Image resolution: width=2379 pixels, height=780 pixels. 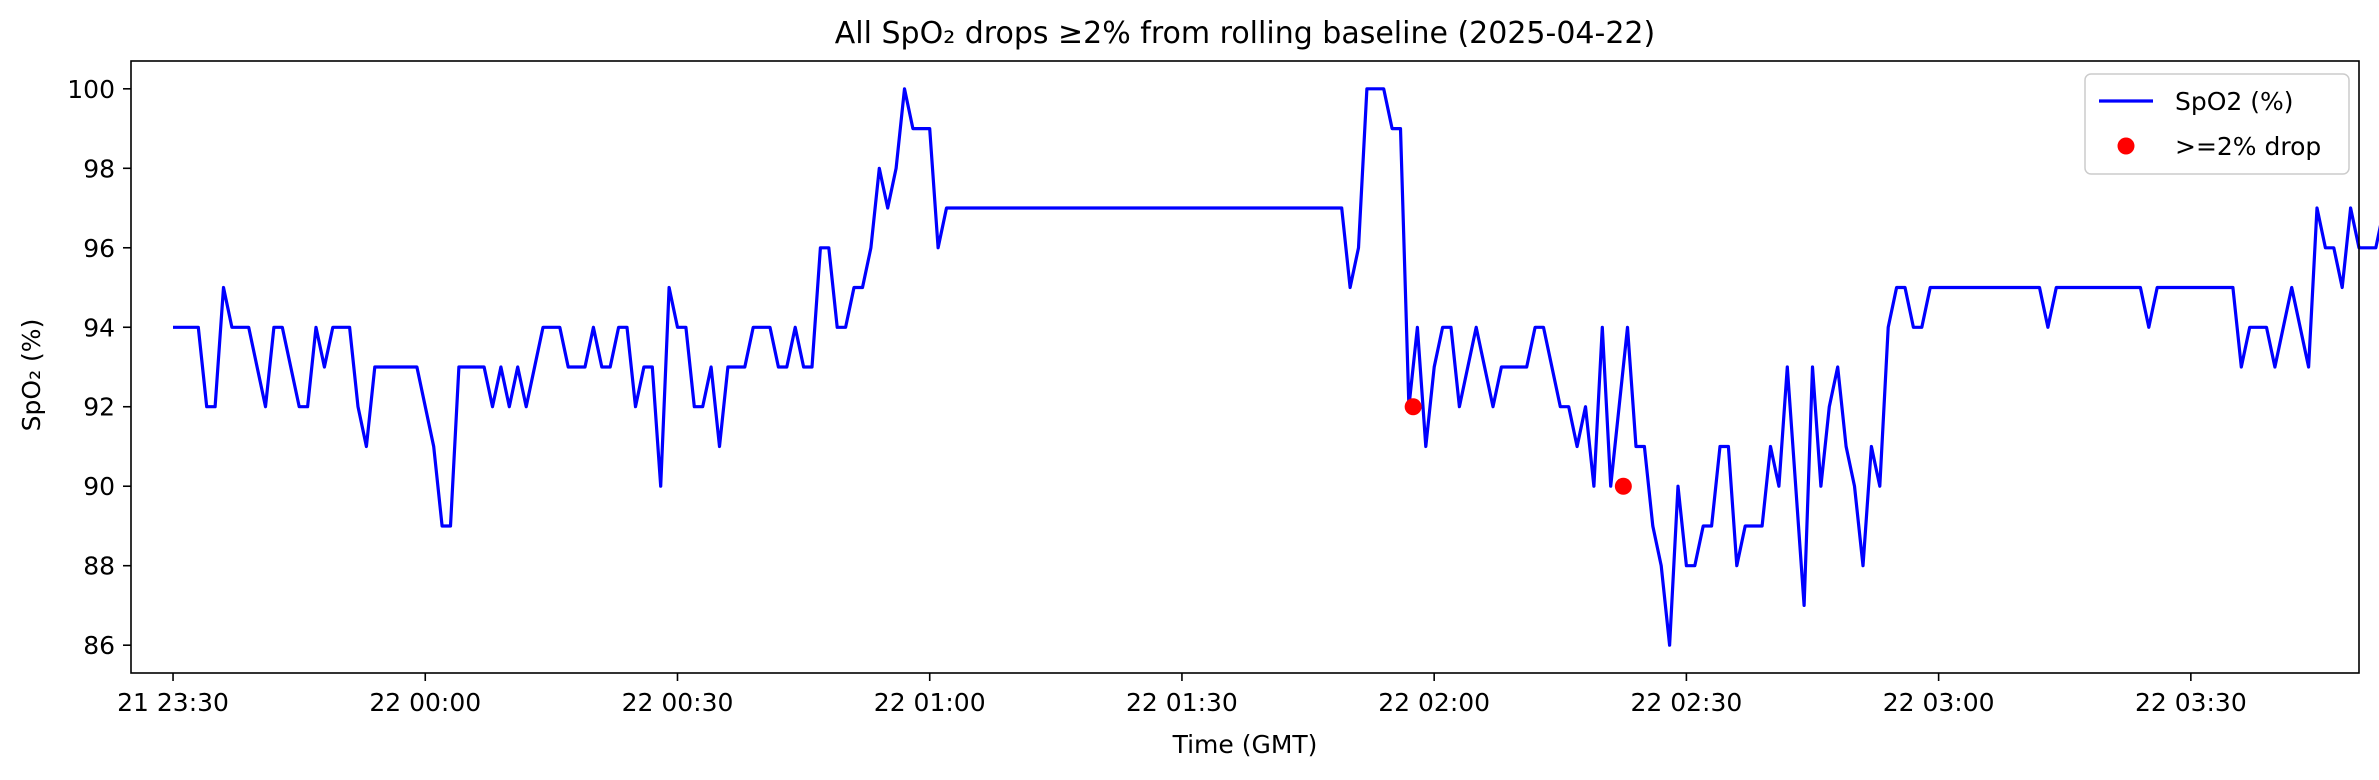 What do you see at coordinates (2126, 146) in the screenshot?
I see `legend-marker-swatch` at bounding box center [2126, 146].